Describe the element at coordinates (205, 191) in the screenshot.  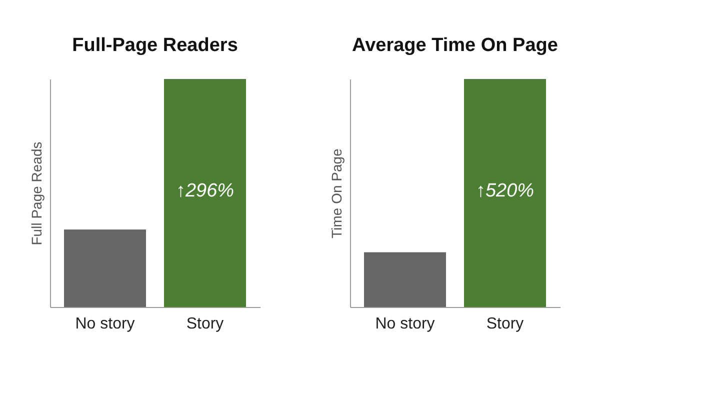
I see `annotation: ↑296%` at that location.